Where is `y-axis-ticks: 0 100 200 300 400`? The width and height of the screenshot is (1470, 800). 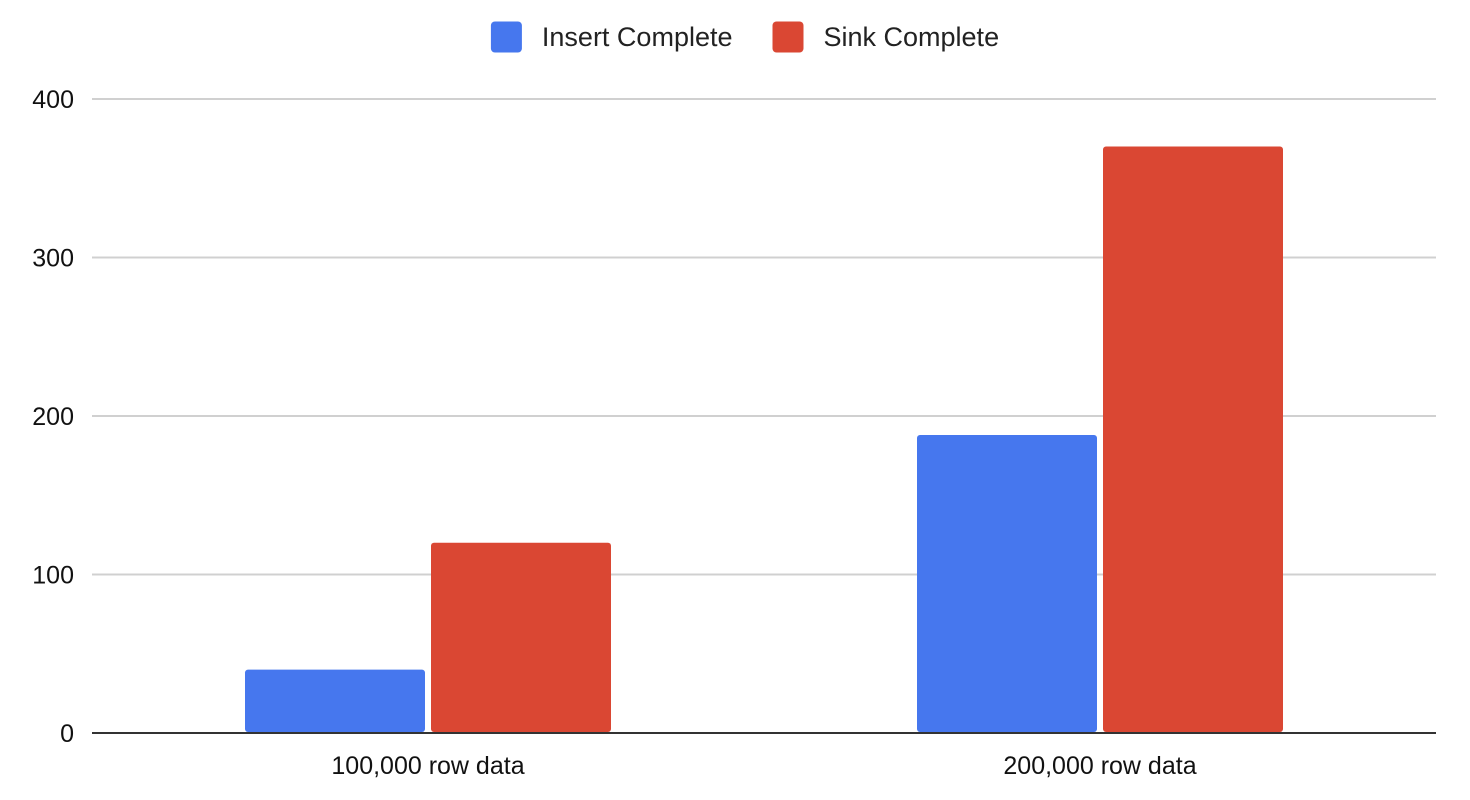 y-axis-ticks: 0 100 200 300 400 is located at coordinates (53, 417).